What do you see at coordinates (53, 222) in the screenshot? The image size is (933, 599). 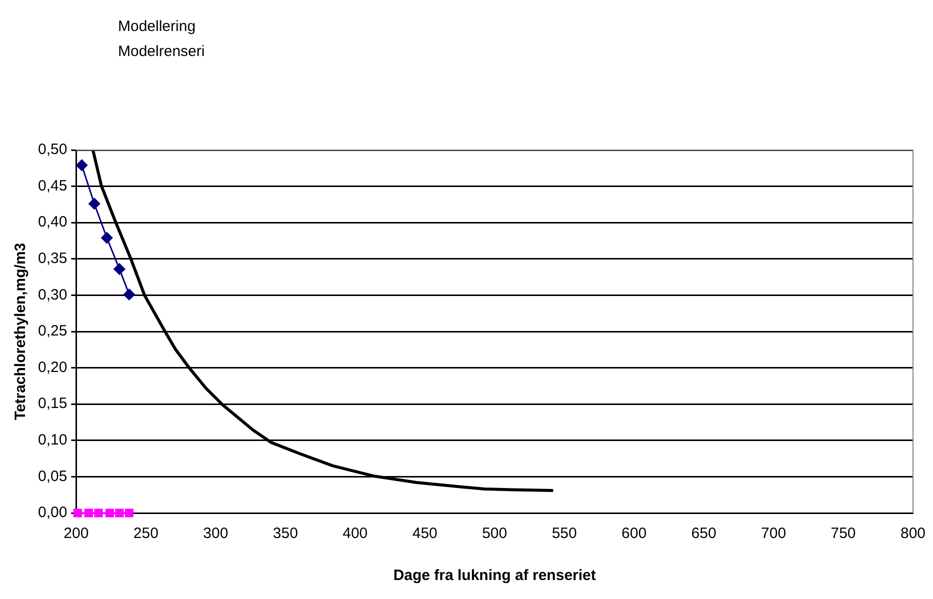 I see `y-tick-label: 0,40` at bounding box center [53, 222].